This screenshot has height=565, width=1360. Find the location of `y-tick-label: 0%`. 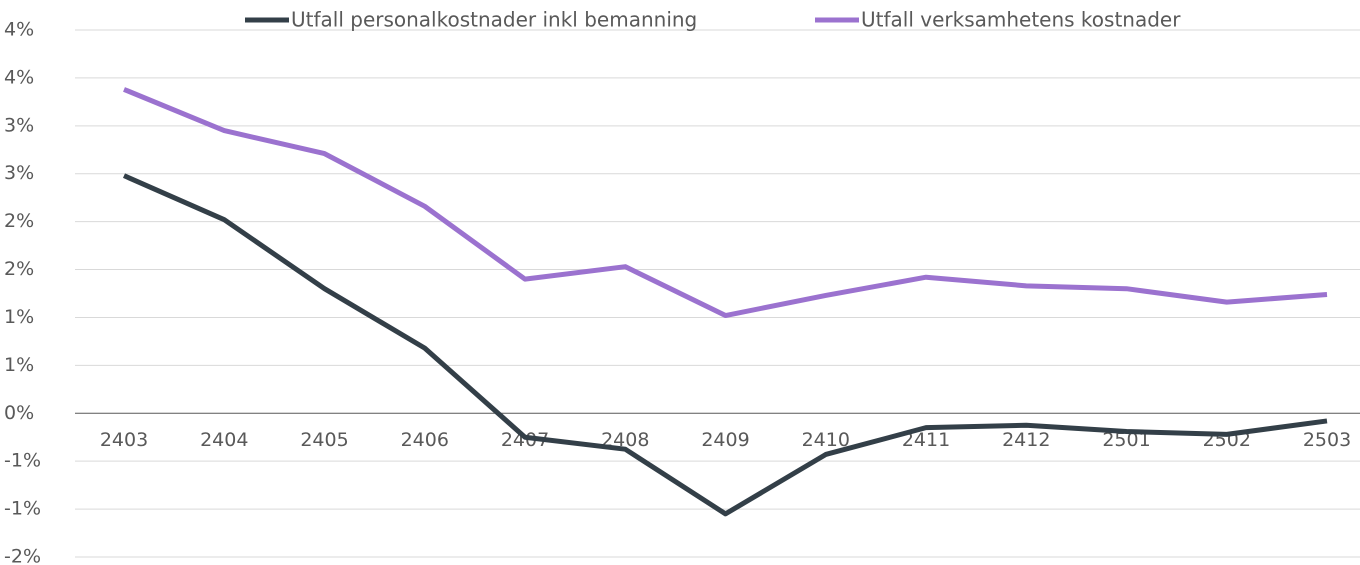

y-tick-label: 0% is located at coordinates (19, 413).